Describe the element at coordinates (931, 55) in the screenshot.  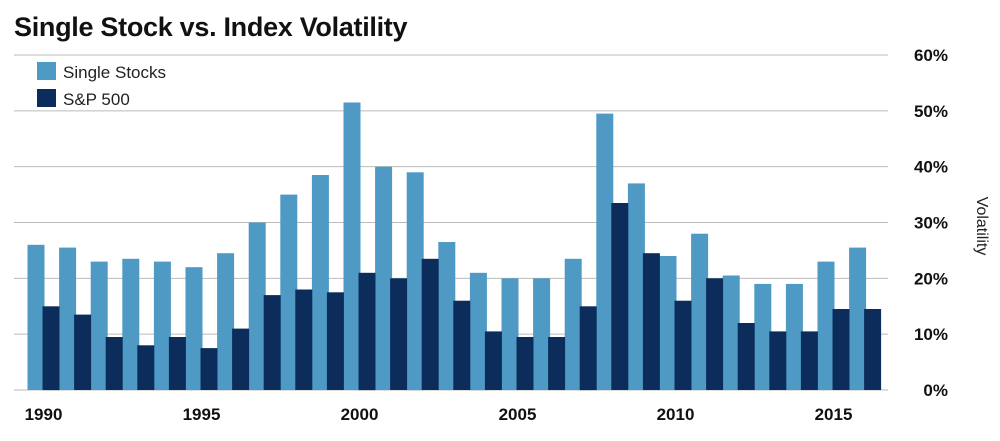
I see `y-tick-label: 60%` at that location.